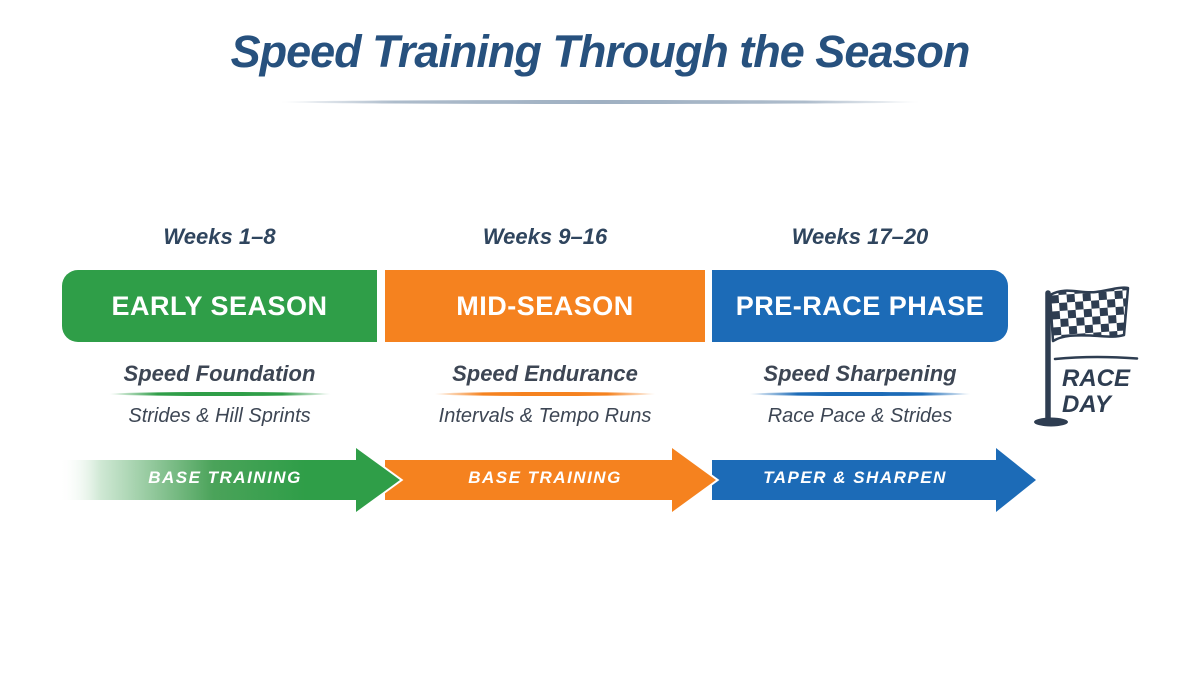 The image size is (1200, 675). I want to click on arrow-base-training-mid, so click(551, 480).